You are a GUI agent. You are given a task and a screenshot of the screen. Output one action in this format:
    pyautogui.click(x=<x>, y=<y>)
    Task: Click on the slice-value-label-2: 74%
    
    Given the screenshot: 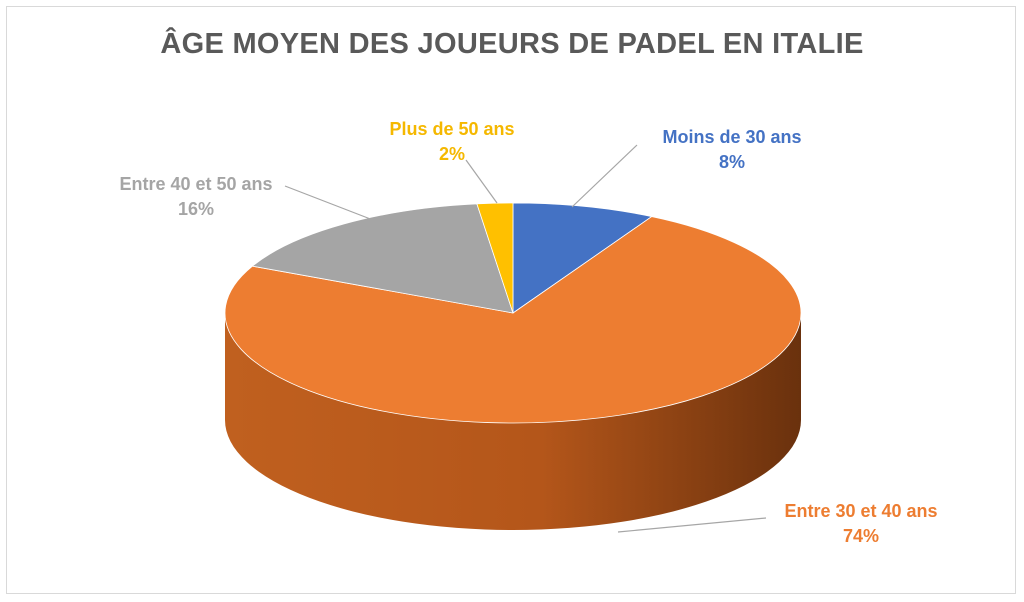 What is the action you would take?
    pyautogui.click(x=861, y=536)
    